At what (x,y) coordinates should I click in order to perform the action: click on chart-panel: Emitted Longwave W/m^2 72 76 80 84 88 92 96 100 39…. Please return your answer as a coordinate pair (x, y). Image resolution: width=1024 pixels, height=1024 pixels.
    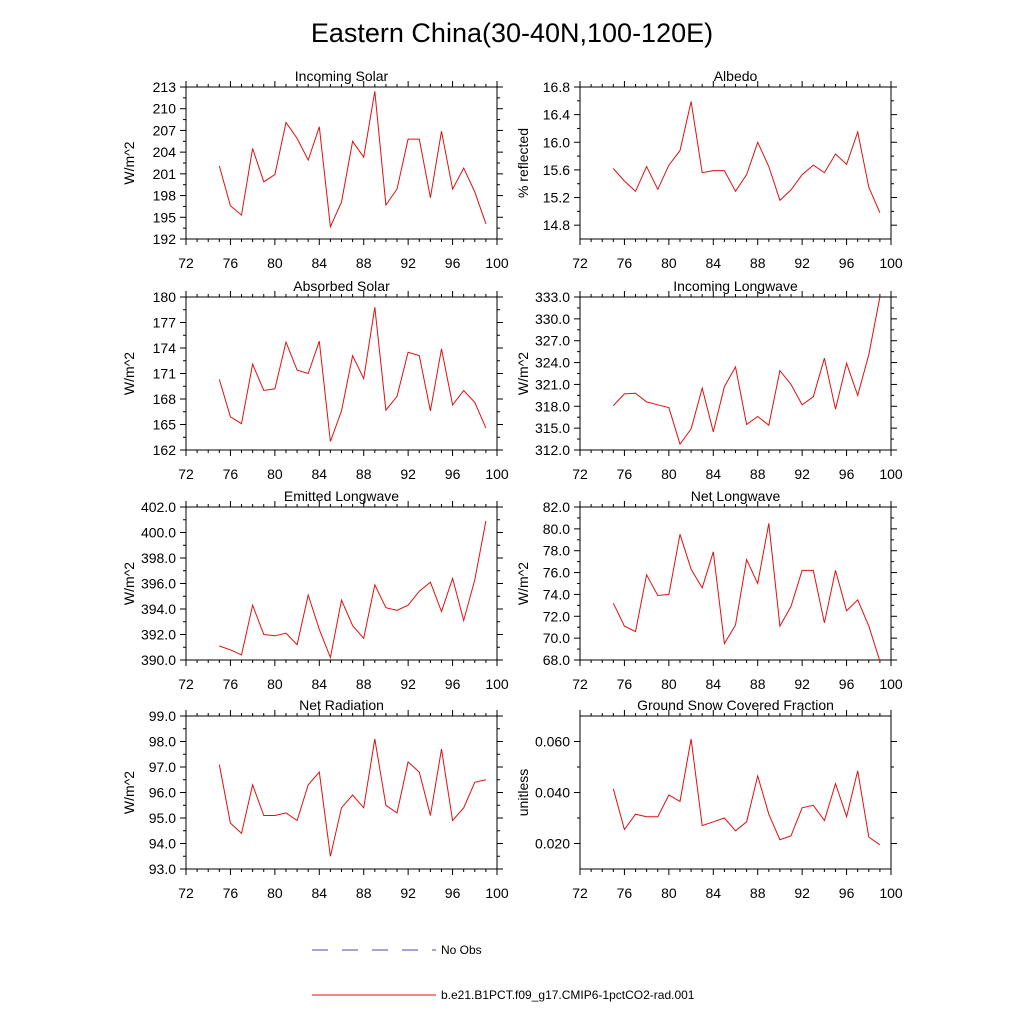
    Looking at the image, I should click on (315, 590).